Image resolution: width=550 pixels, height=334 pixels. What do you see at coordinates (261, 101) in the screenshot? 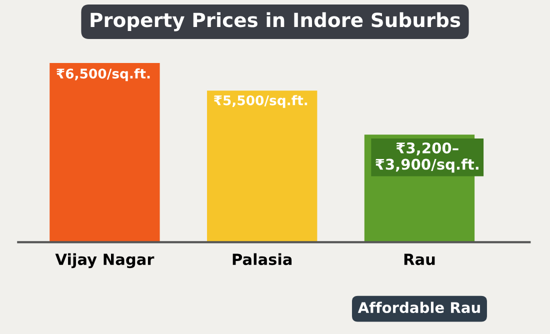
I see `data-label: ₹5,500/sq.ft.` at bounding box center [261, 101].